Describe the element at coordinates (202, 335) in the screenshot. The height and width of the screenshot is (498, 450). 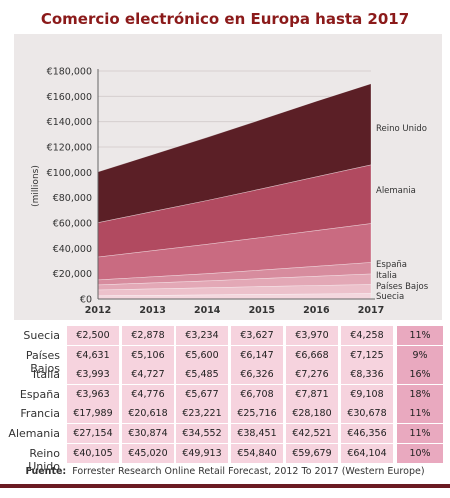
I see `table-cell: €3,234` at that location.